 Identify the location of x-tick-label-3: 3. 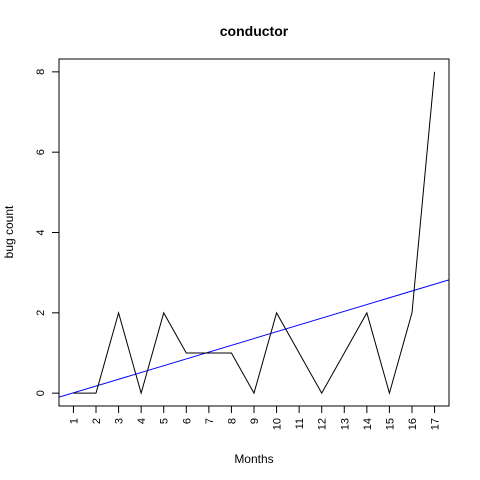
(120, 421).